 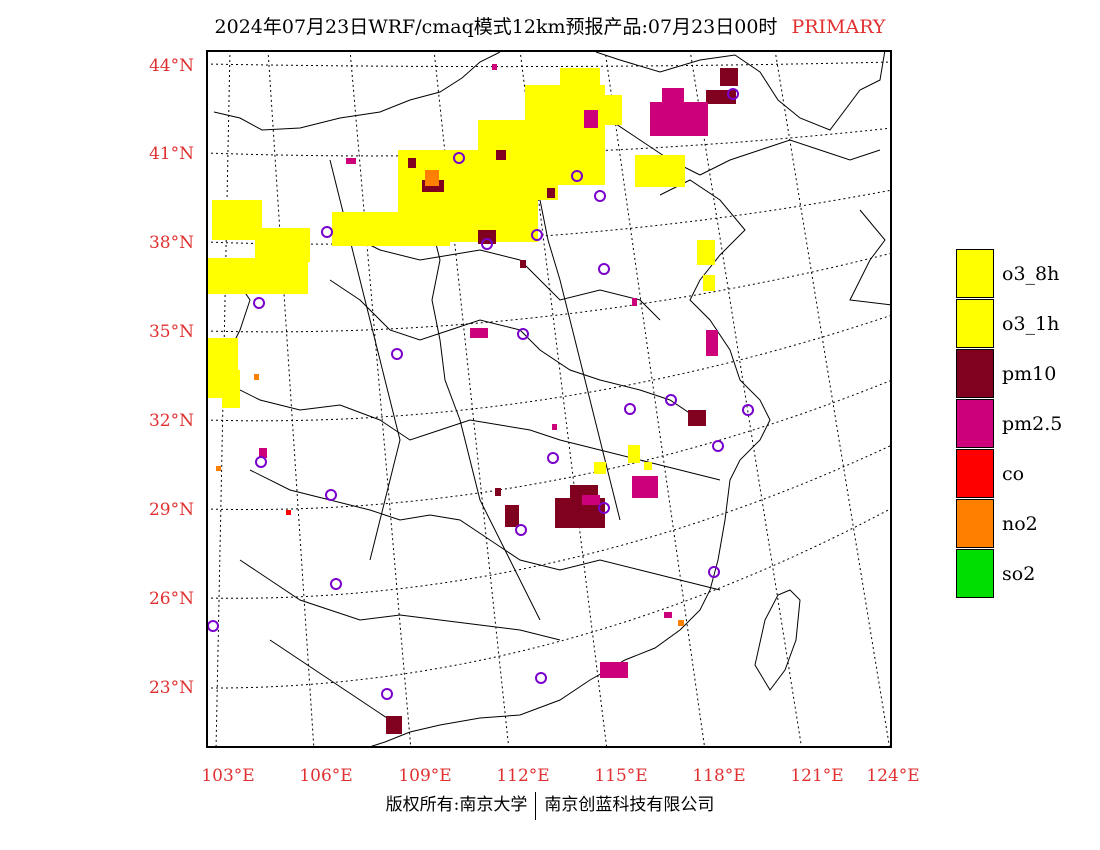 I want to click on lon-label-124: 124°E, so click(x=893, y=776).